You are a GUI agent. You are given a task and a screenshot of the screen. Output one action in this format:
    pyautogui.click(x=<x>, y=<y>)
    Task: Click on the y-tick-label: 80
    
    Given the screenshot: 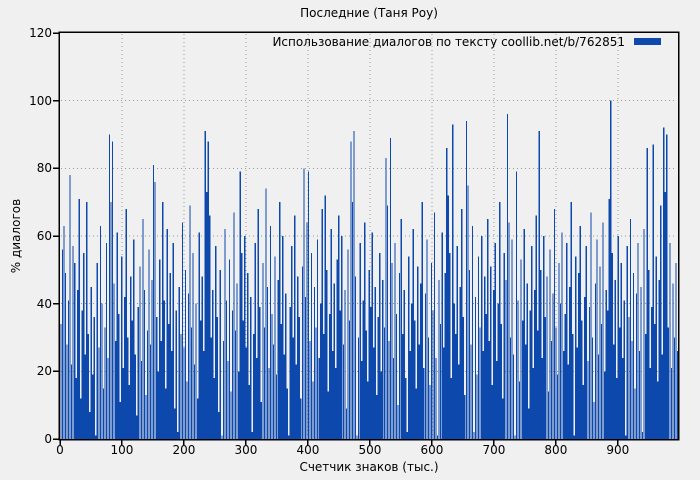 What is the action you would take?
    pyautogui.click(x=44, y=168)
    